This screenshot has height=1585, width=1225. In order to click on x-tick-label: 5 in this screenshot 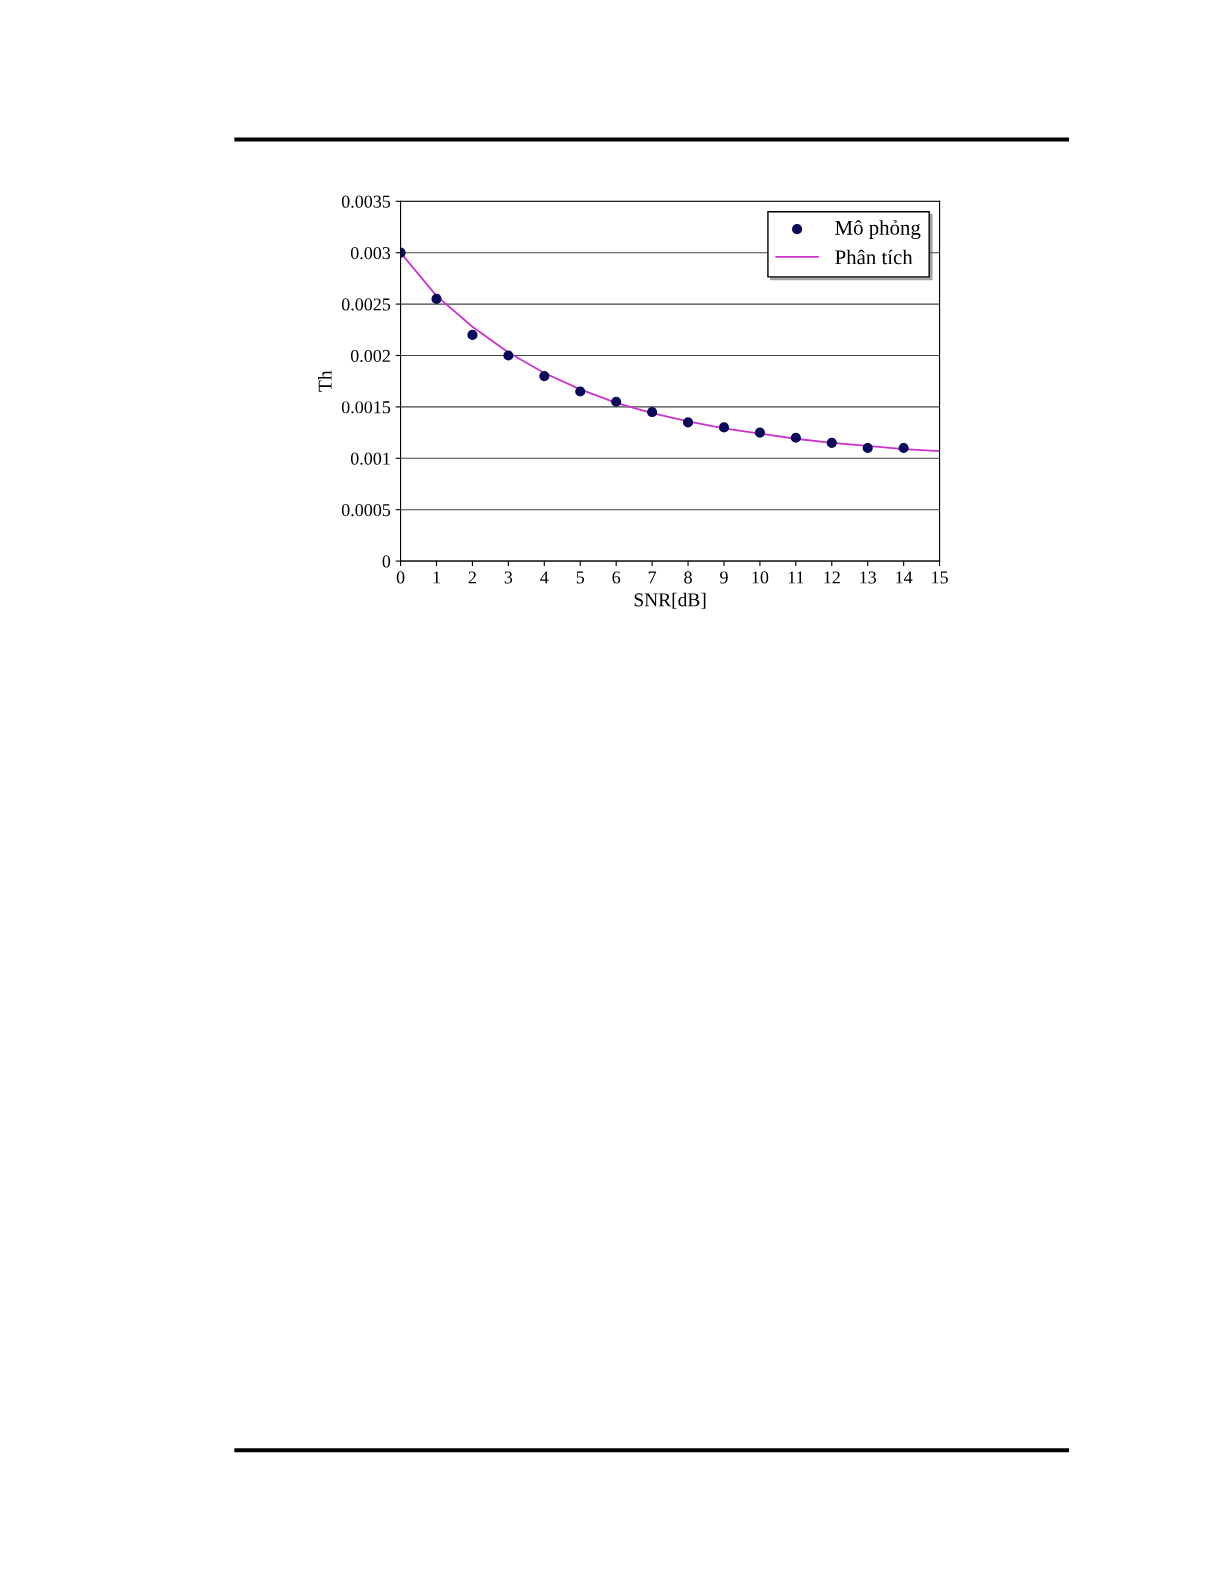, I will do `click(580, 577)`.